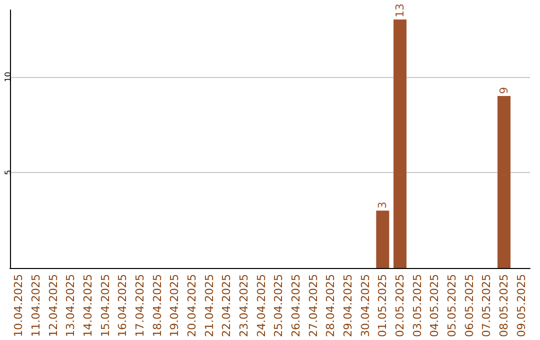 The width and height of the screenshot is (540, 340). Describe the element at coordinates (487, 306) in the screenshot. I see `x-tick-label: 07.05.2025` at that location.